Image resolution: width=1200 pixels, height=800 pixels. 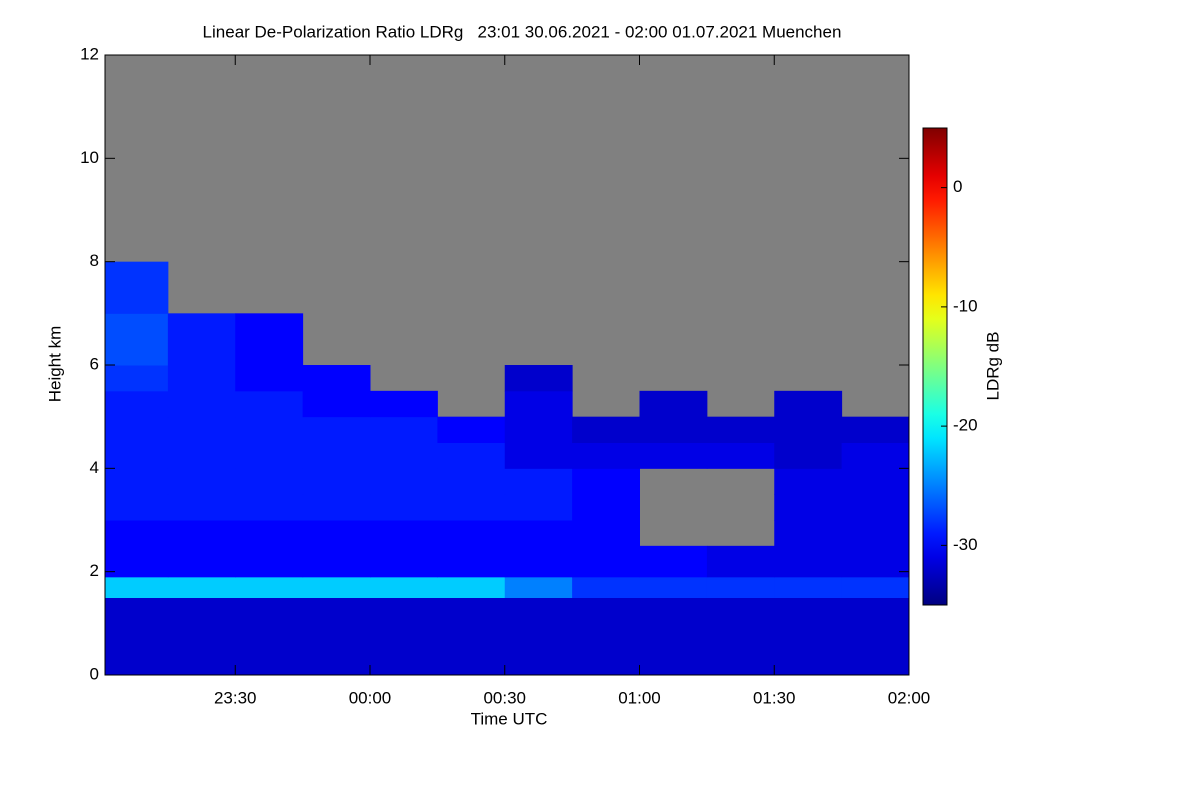 What do you see at coordinates (965, 305) in the screenshot?
I see `colorbar-tick-label: -10` at bounding box center [965, 305].